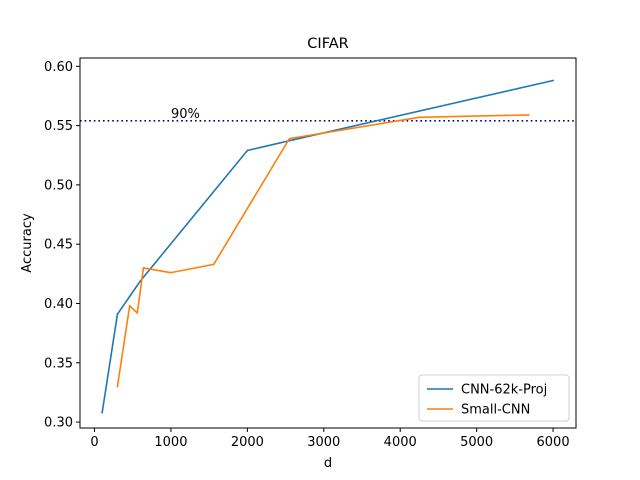  Describe the element at coordinates (328, 463) in the screenshot. I see `x-axis-label: d` at that location.